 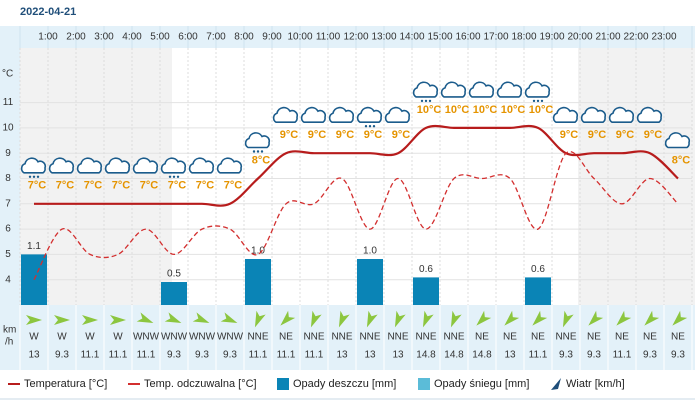 I want to click on chart-title: 2022-04-21, so click(x=48, y=12).